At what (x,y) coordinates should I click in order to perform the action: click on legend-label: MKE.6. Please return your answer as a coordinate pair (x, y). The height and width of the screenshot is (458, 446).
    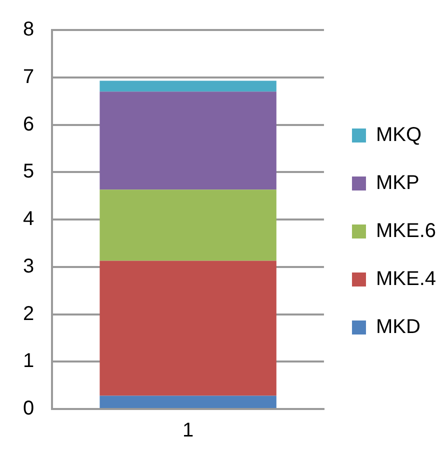
    Looking at the image, I should click on (406, 231).